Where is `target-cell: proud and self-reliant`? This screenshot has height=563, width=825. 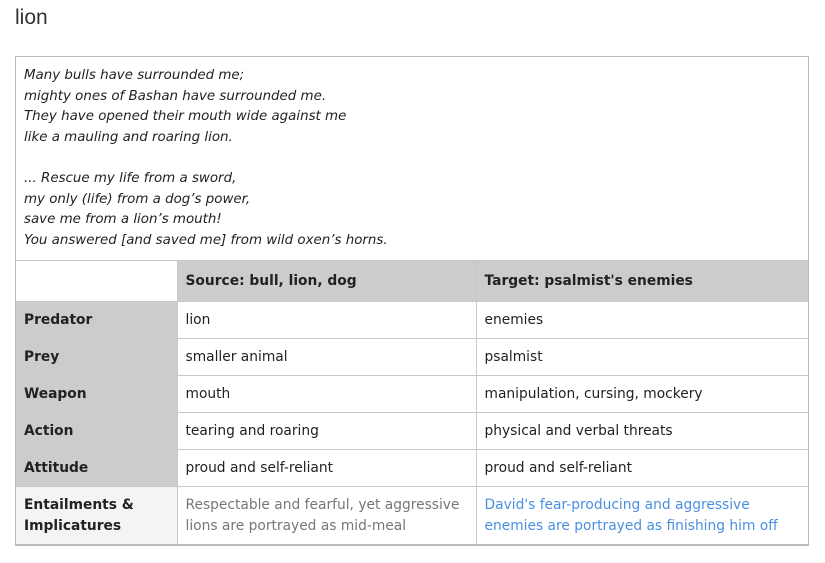 target-cell: proud and self-reliant is located at coordinates (641, 468).